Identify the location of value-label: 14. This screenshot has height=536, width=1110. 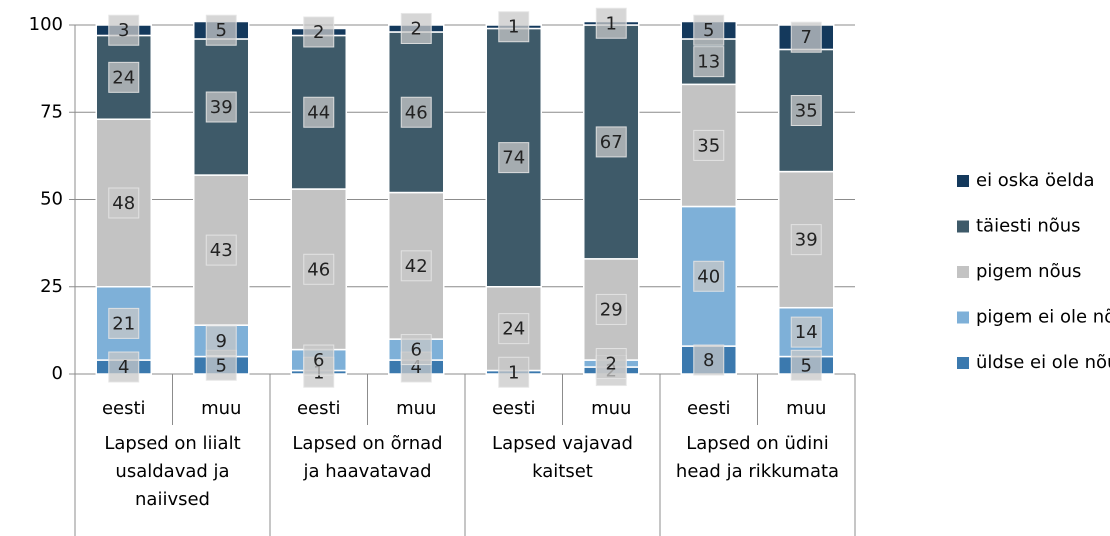
(806, 332).